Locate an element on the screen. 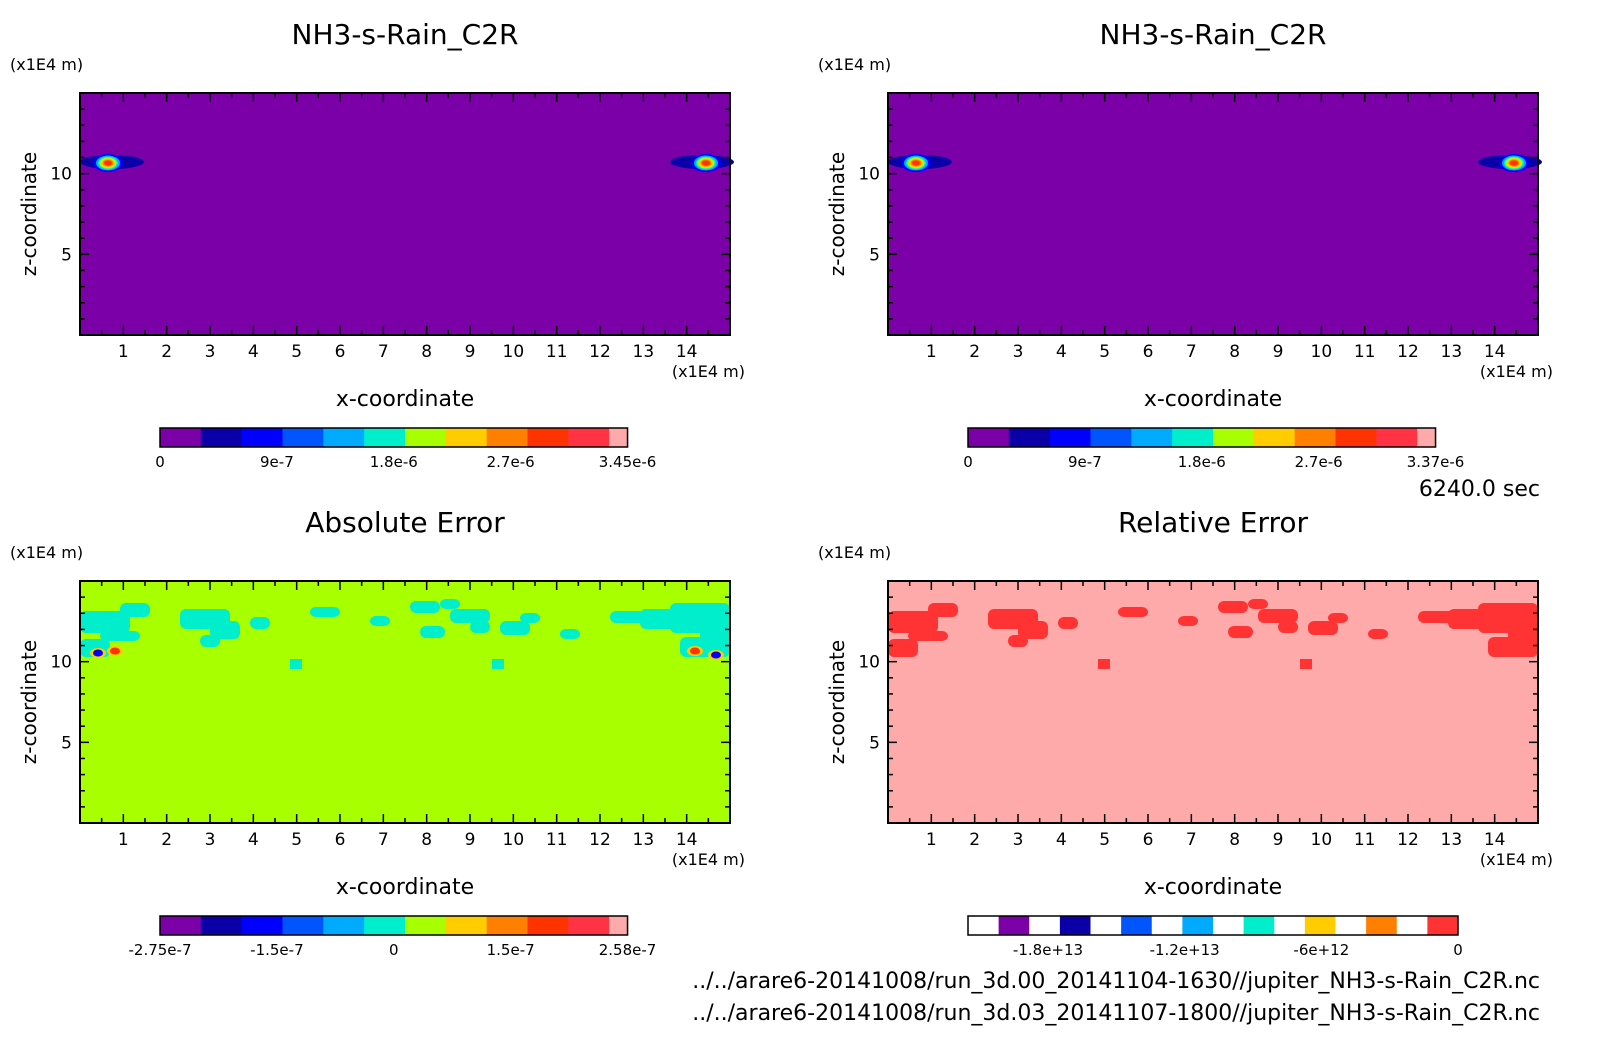 This screenshot has width=1604, height=1058. blob-group is located at coordinates (112, 163).